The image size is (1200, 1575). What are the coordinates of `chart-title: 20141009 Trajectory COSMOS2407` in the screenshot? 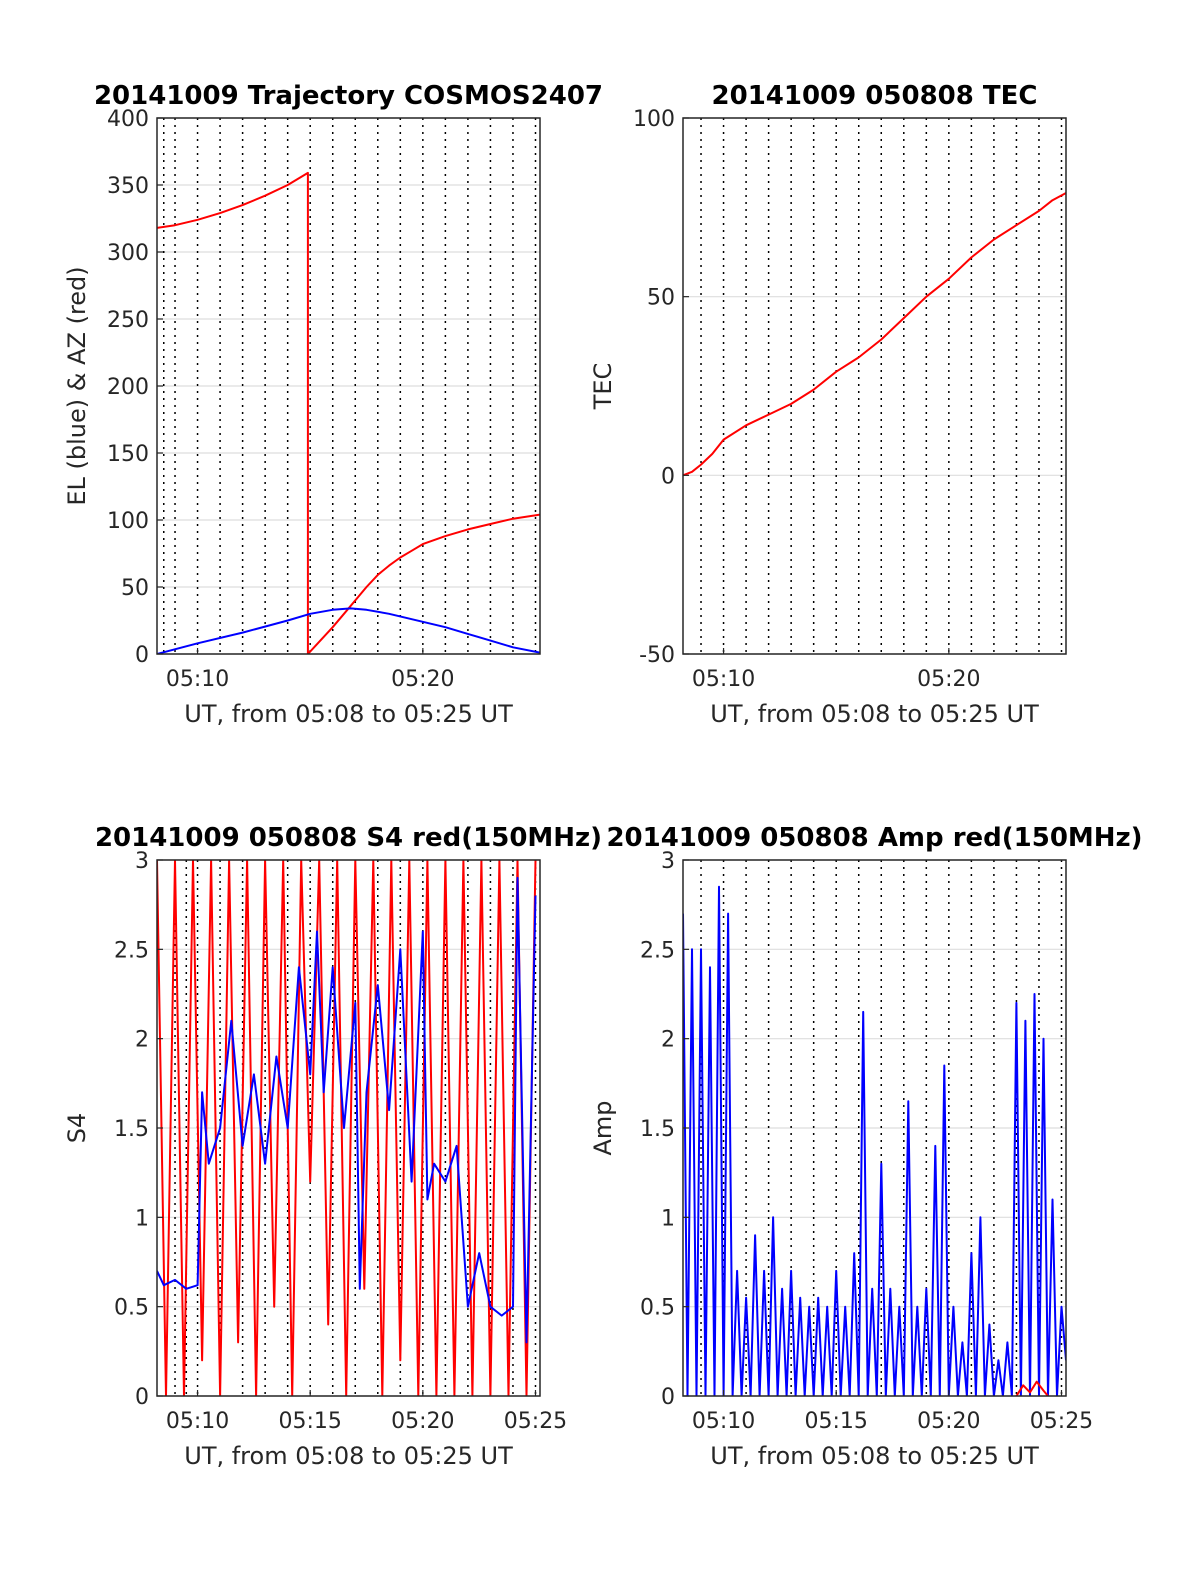 It's located at (348, 96).